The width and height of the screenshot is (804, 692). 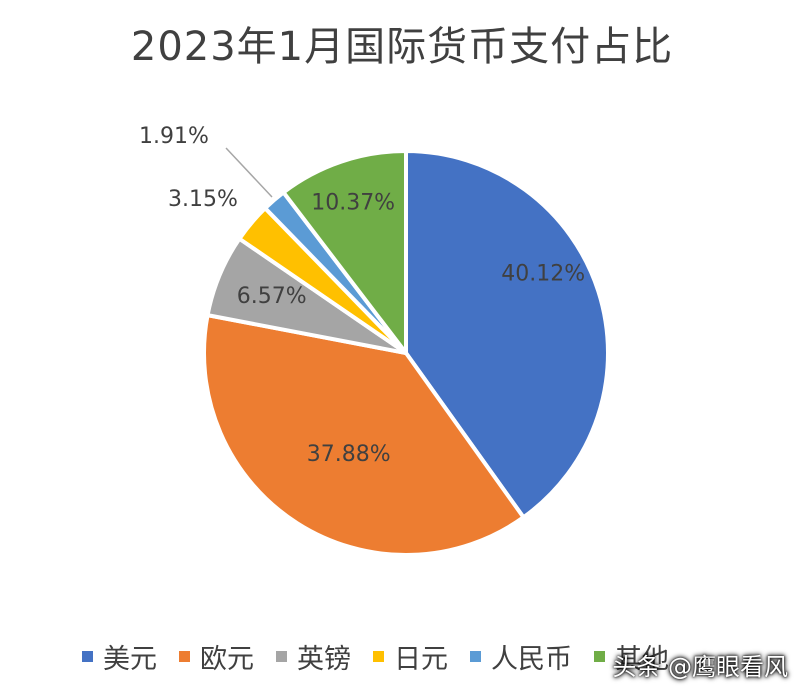 I want to click on legend: 美元 欧元 英镑 日元 人民币 其他, so click(x=375, y=656).